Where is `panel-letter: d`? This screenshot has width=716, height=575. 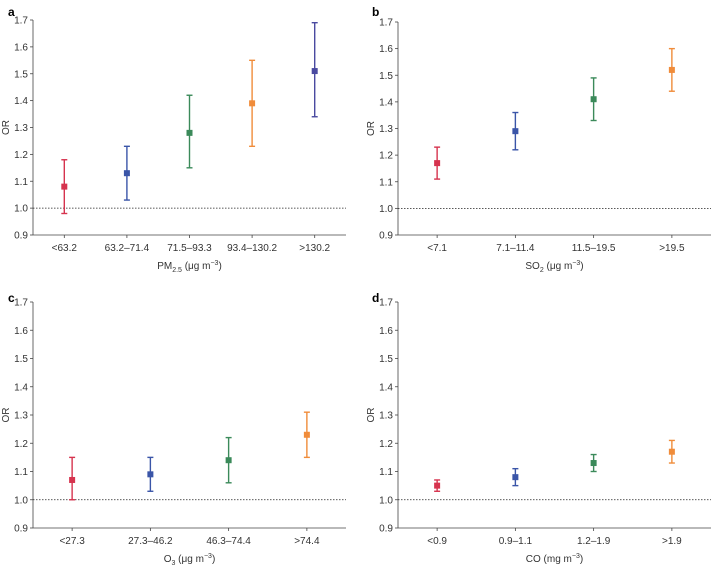 panel-letter: d is located at coordinates (375, 298).